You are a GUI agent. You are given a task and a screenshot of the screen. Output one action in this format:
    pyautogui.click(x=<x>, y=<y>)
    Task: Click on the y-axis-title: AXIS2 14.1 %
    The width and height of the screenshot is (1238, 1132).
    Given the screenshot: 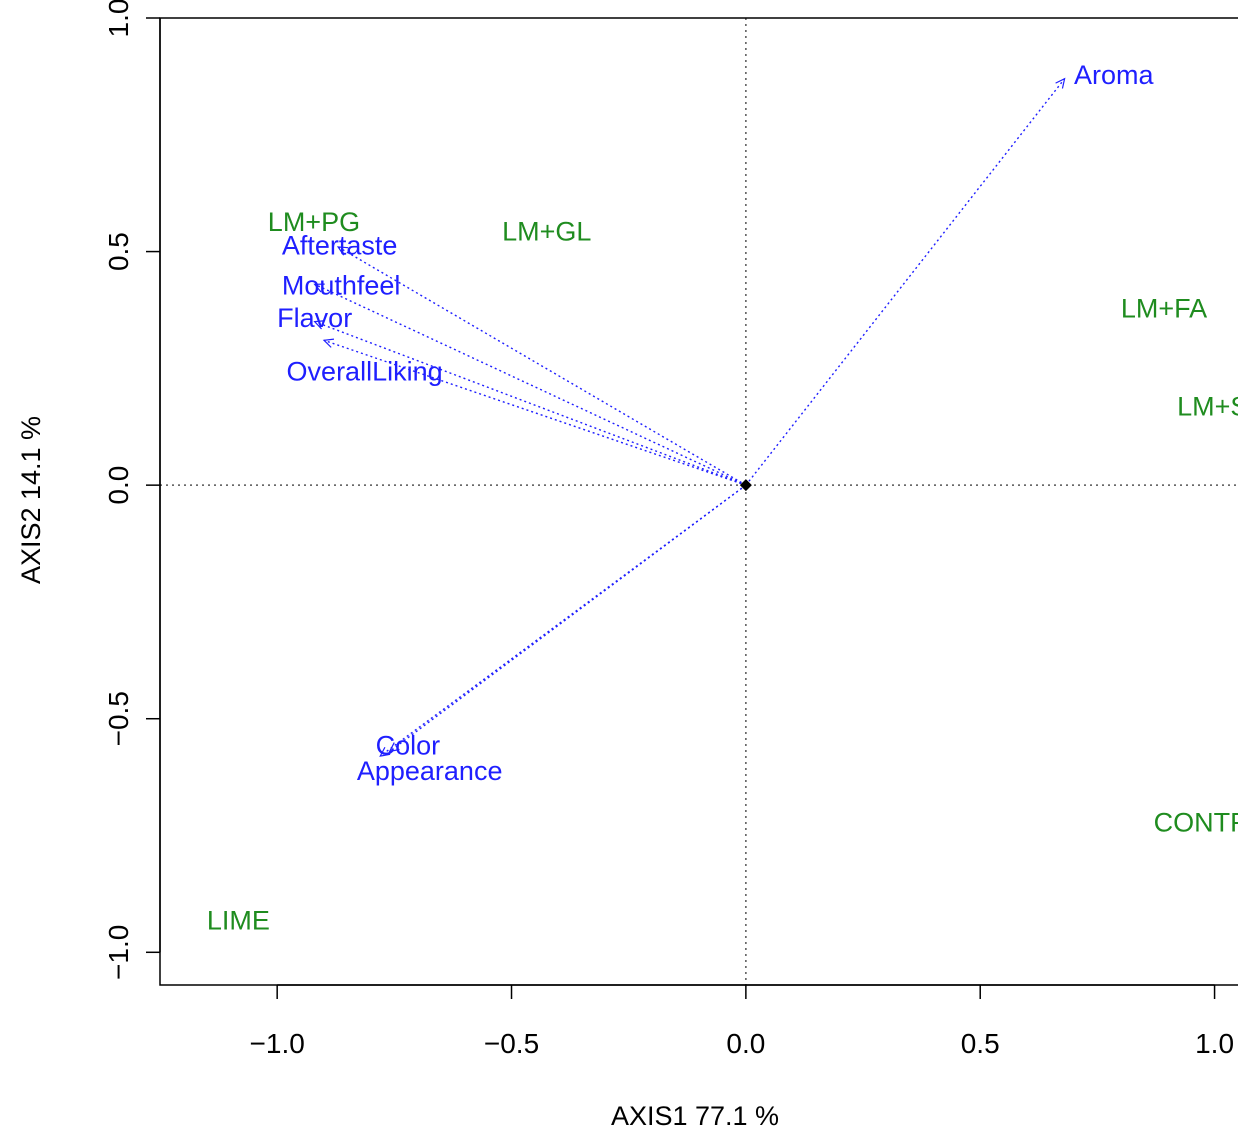 What is the action you would take?
    pyautogui.click(x=31, y=500)
    